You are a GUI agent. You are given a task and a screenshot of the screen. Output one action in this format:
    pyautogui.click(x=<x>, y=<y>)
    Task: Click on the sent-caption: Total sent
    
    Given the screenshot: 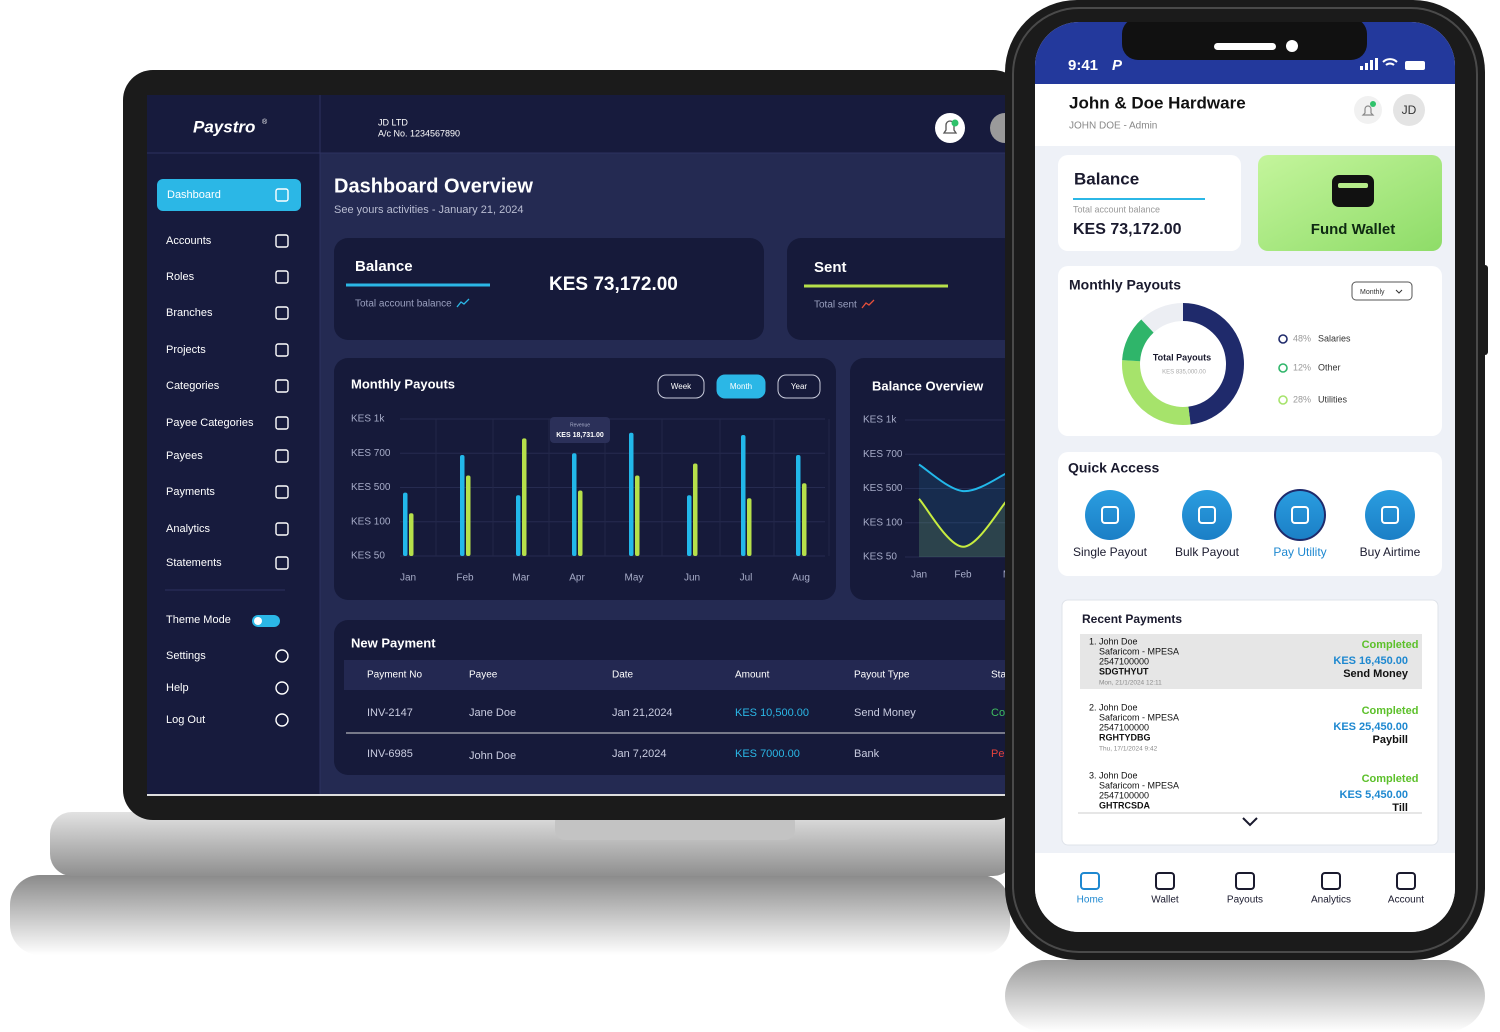 What is the action you would take?
    pyautogui.click(x=835, y=305)
    